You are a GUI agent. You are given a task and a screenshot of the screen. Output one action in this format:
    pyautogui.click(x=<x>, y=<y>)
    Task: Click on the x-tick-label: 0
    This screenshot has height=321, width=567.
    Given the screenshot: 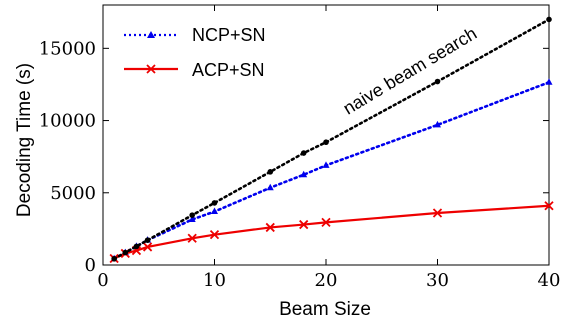 What is the action you would take?
    pyautogui.click(x=102, y=280)
    